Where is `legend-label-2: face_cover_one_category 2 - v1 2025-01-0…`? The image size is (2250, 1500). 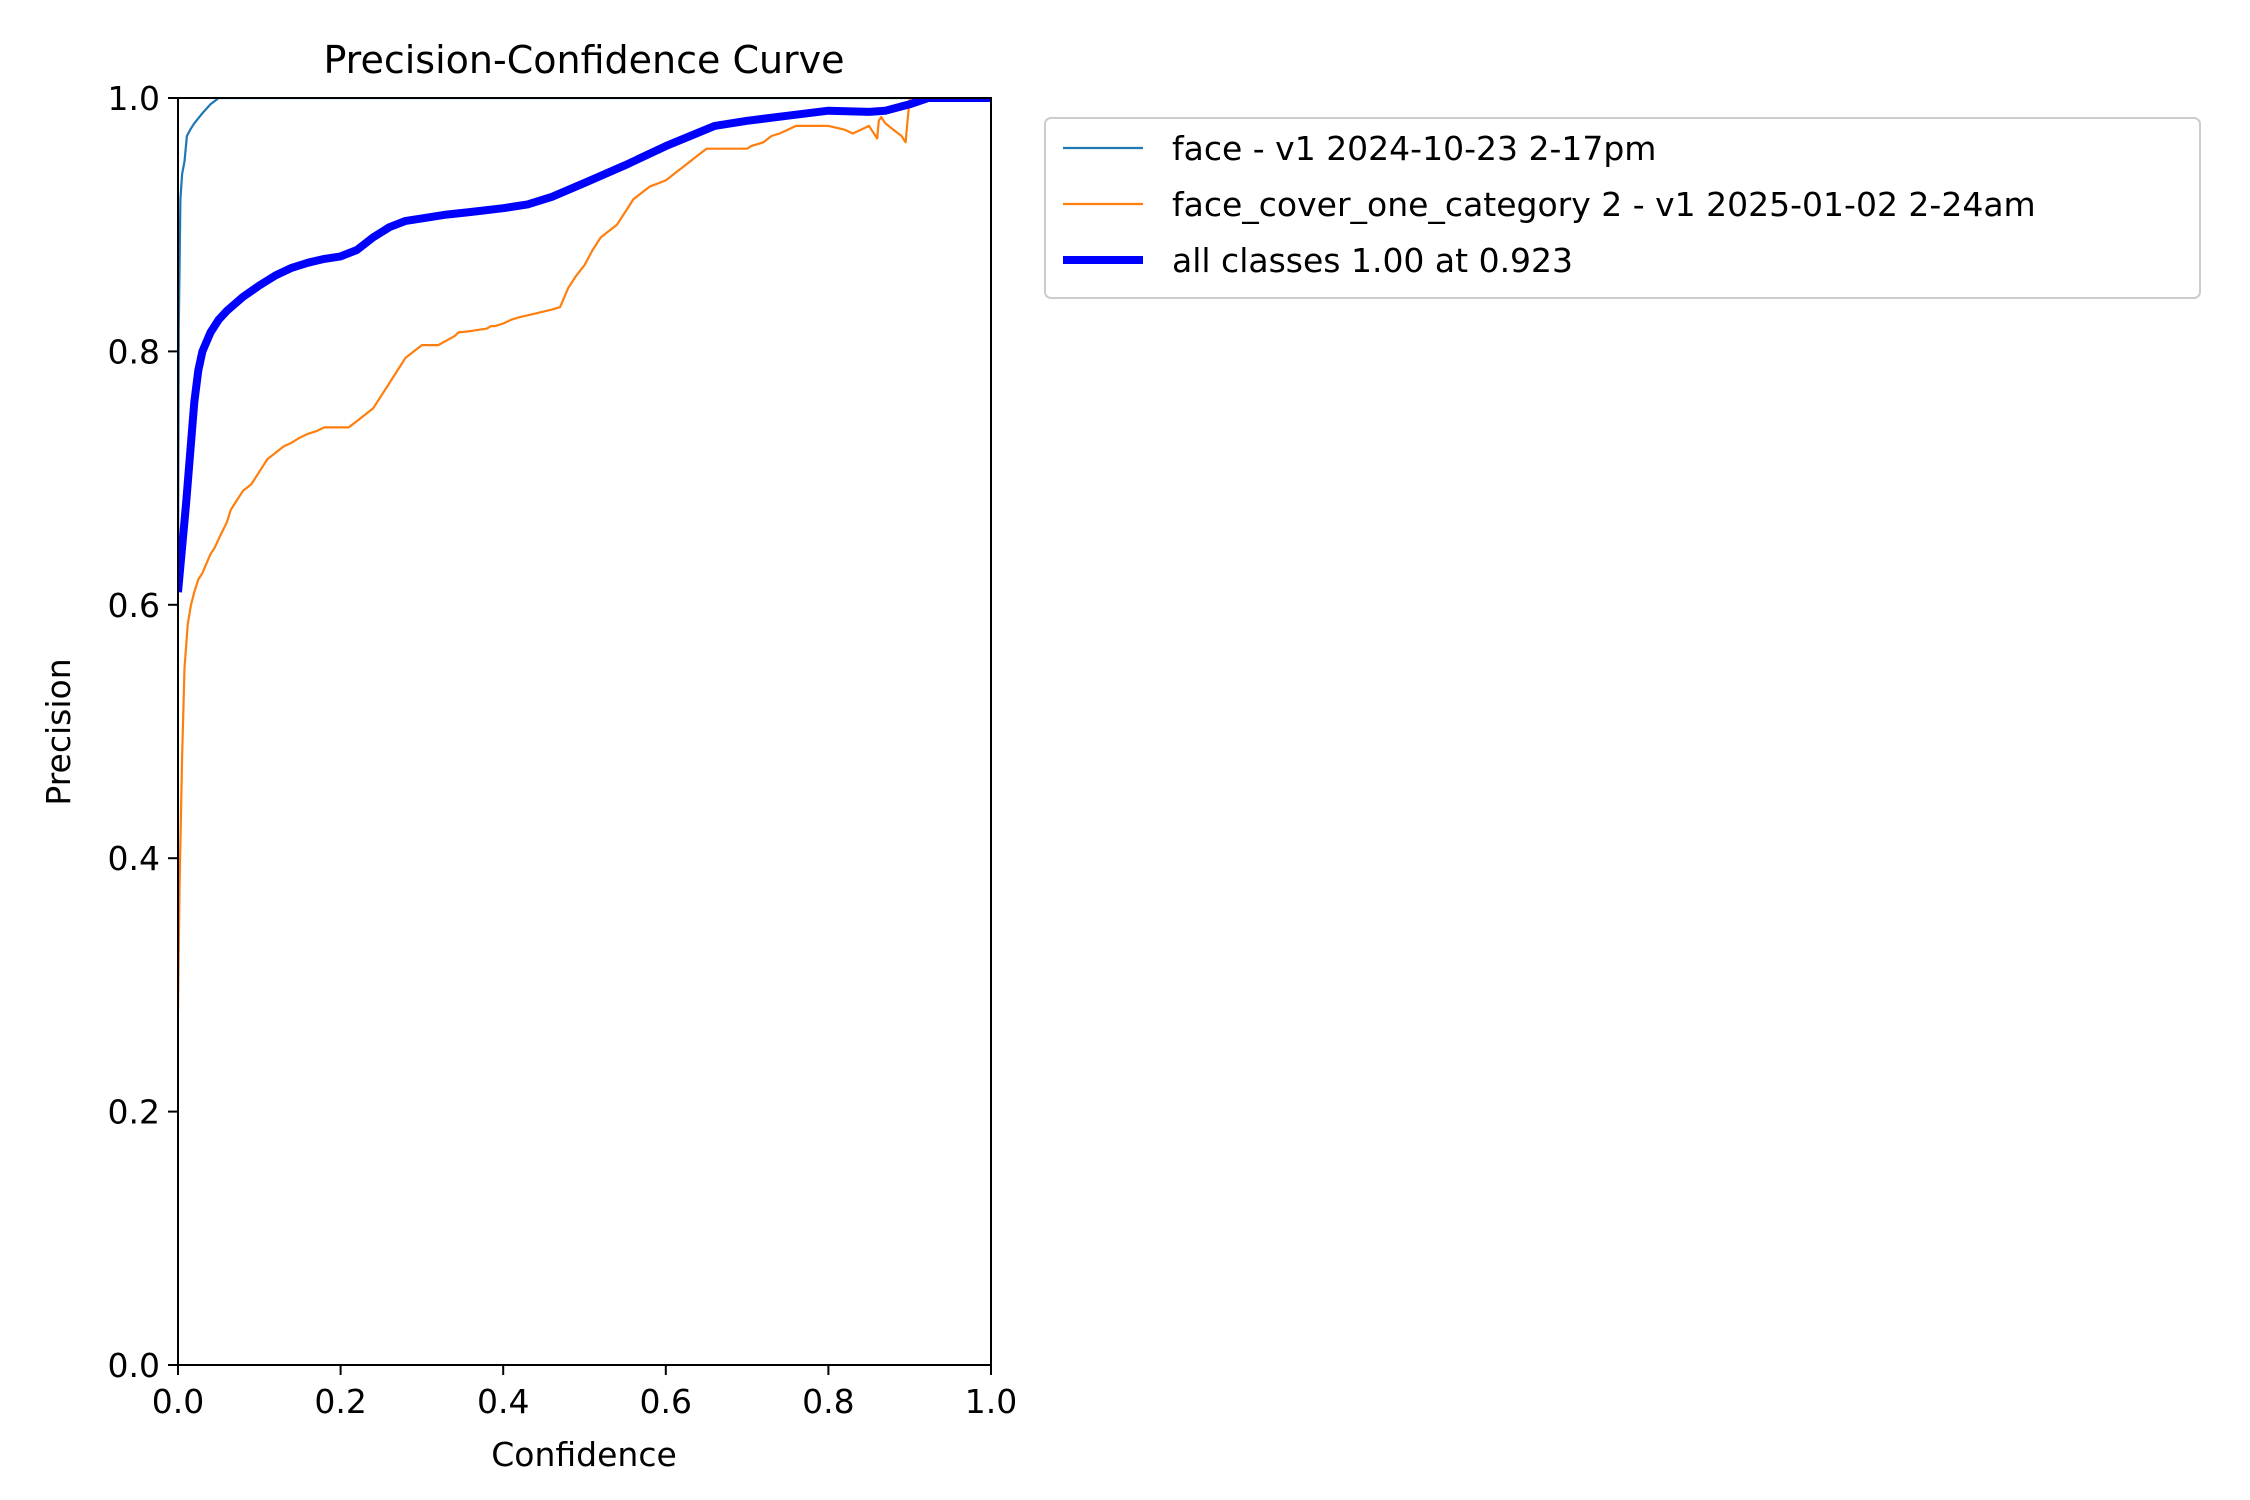
legend-label-2: face_cover_one_category 2 - v1 2025-01-0… is located at coordinates (1604, 204).